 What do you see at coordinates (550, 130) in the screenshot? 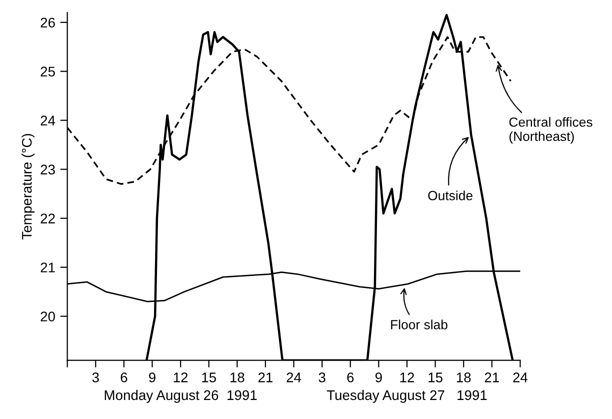
I see `annotation: Central offices (Northeast)` at bounding box center [550, 130].